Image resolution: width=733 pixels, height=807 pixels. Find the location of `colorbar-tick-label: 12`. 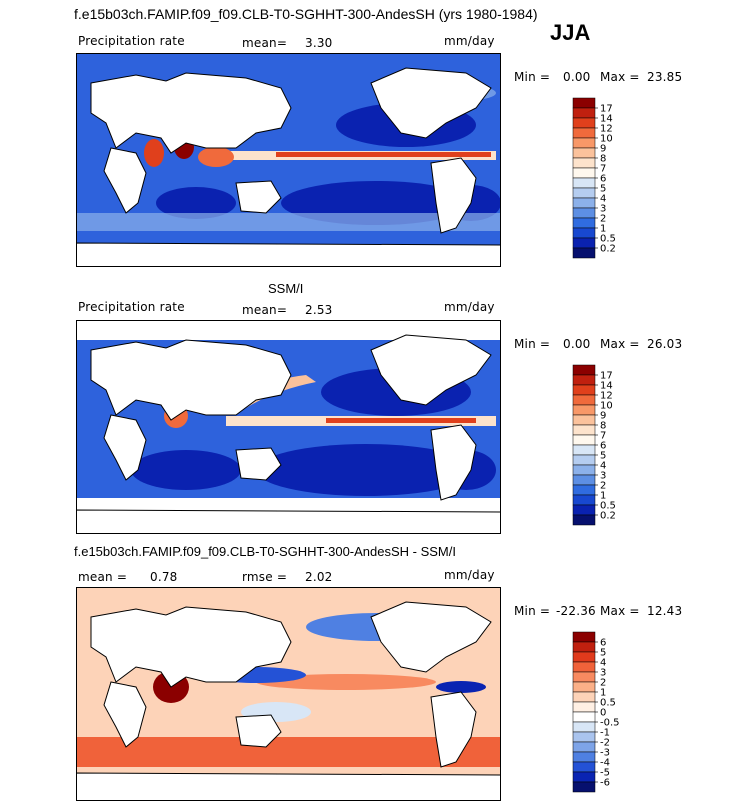

colorbar-tick-label: 12 is located at coordinates (606, 396).